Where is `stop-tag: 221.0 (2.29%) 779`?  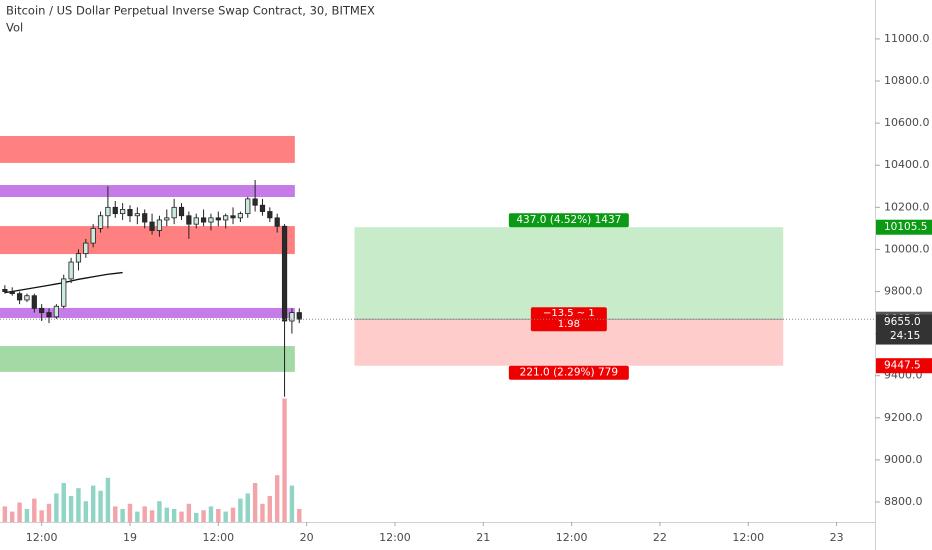 stop-tag: 221.0 (2.29%) 779 is located at coordinates (569, 373).